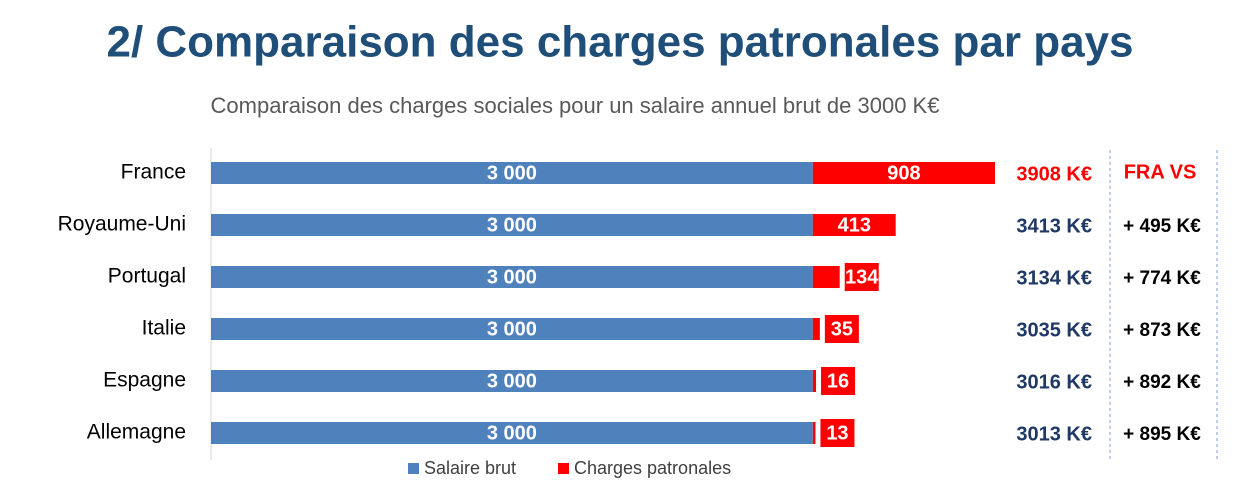  Describe the element at coordinates (1054, 278) in the screenshot. I see `total-label: 3134 K€` at that location.